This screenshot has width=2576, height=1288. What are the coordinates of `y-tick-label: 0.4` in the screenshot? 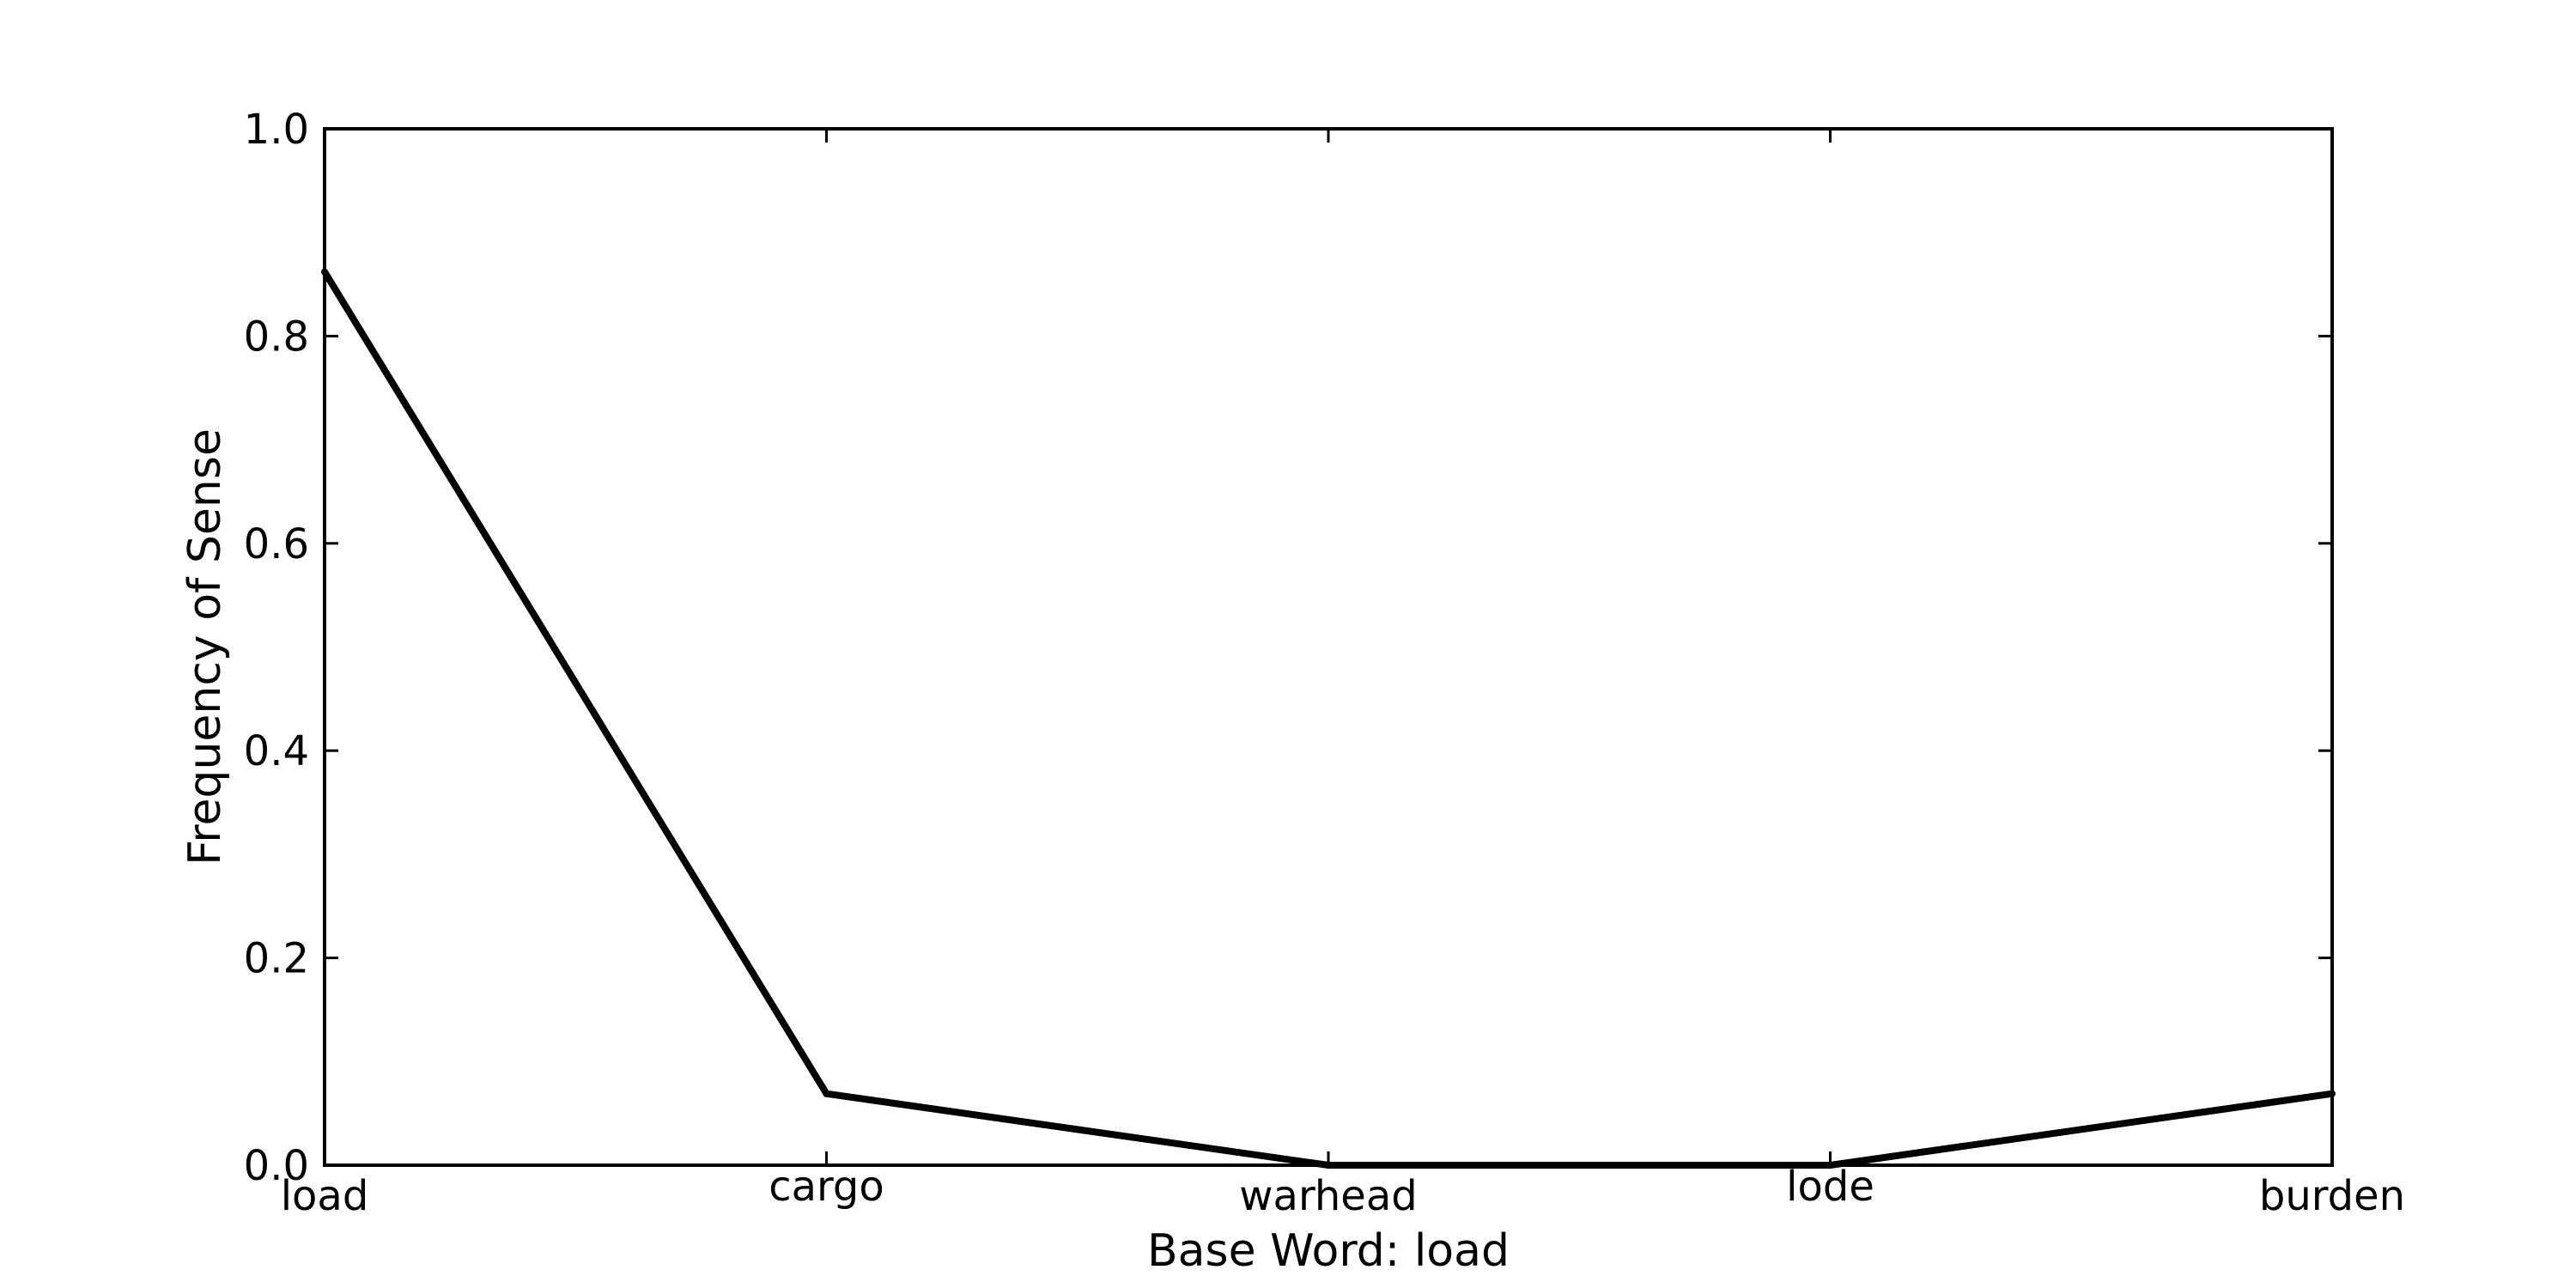 It's located at (276, 751).